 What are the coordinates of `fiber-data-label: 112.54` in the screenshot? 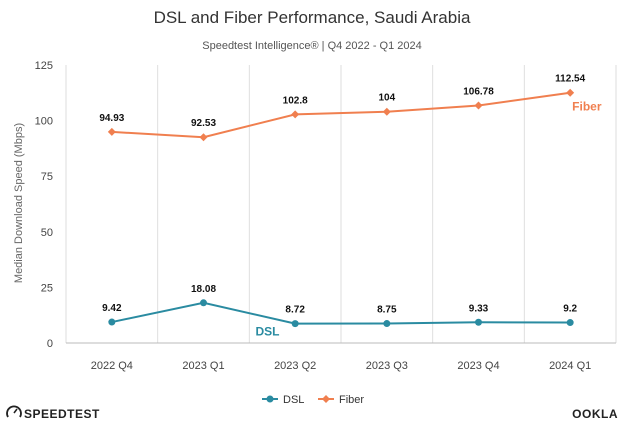 It's located at (570, 79).